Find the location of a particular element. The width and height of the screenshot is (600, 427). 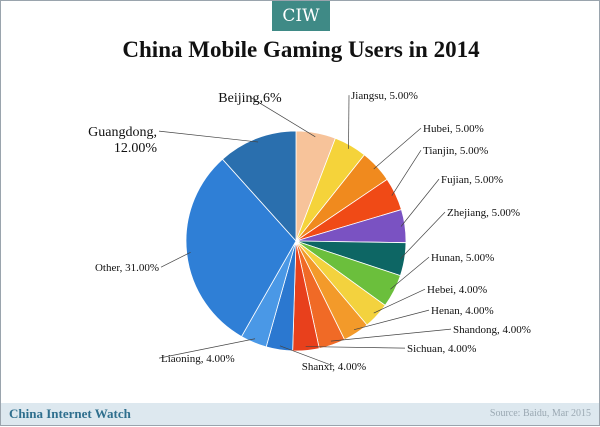

pie-label-hubei: Hubei, 5.00% is located at coordinates (453, 129).